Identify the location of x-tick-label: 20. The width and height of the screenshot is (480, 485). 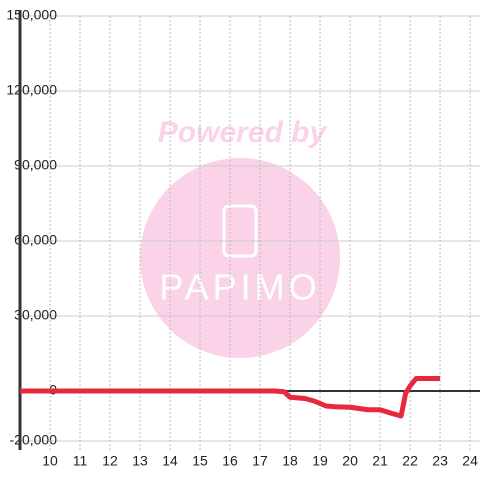
(350, 461).